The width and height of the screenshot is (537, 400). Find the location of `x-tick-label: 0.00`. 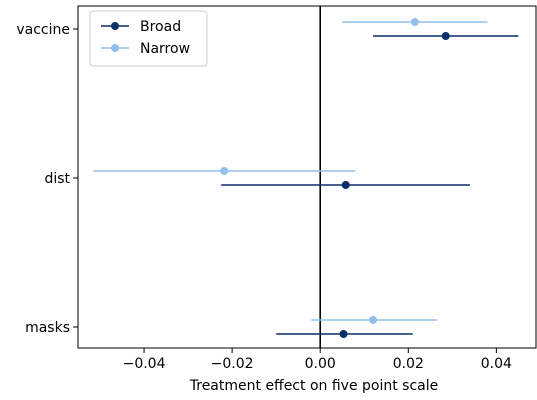

x-tick-label: 0.00 is located at coordinates (320, 364).